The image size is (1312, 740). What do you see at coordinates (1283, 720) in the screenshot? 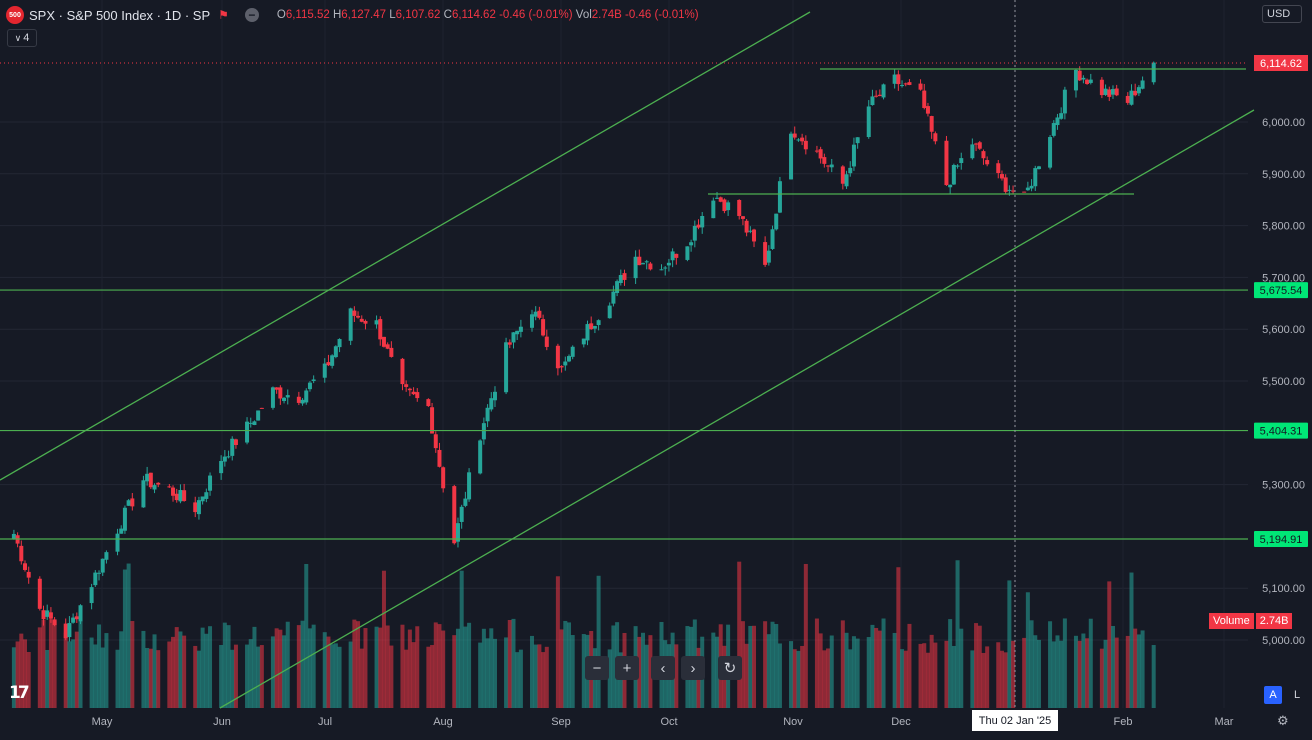
I see `gear-icon: ⚙` at bounding box center [1283, 720].